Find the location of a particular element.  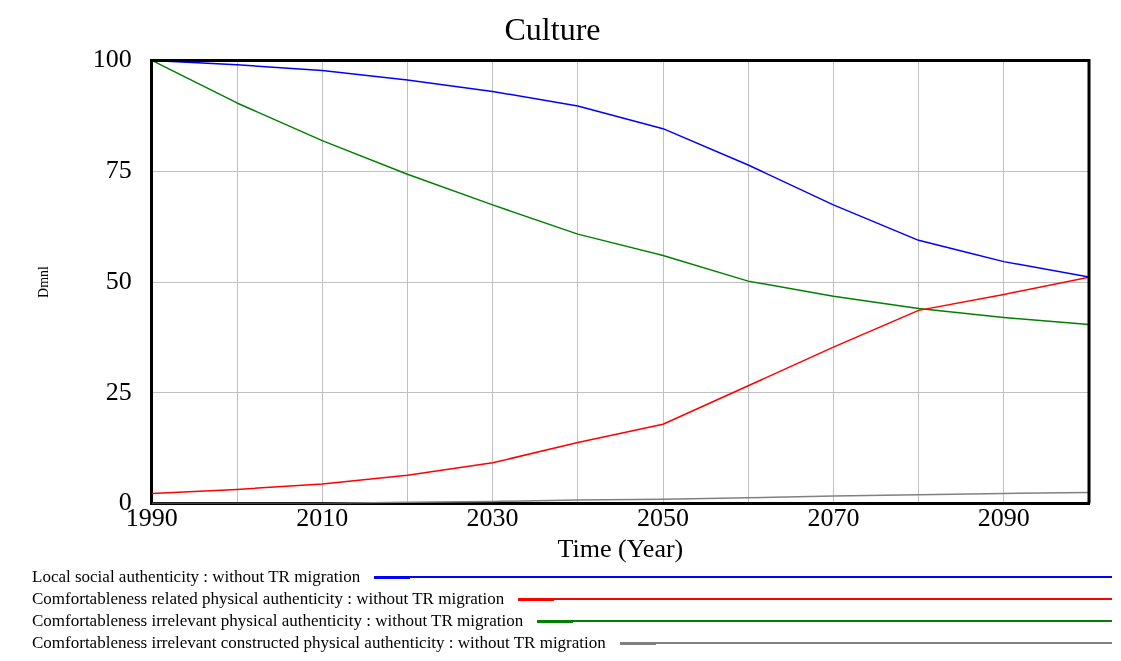

x-tick-label: 2050 is located at coordinates (663, 518).